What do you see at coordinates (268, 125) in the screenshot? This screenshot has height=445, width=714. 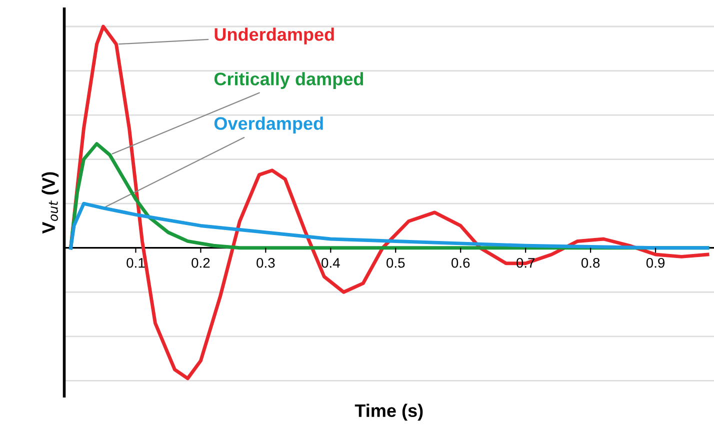 I see `text: Overdamped` at bounding box center [268, 125].